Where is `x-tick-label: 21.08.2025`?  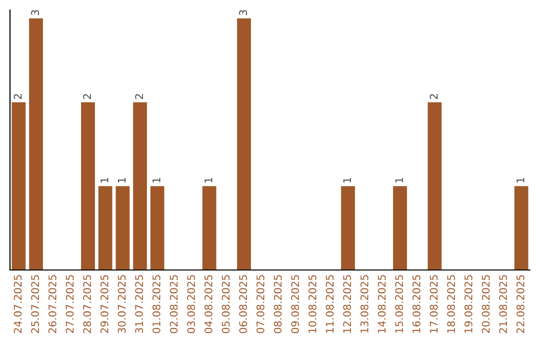
x-tick-label: 21.08.2025 is located at coordinates (503, 304).